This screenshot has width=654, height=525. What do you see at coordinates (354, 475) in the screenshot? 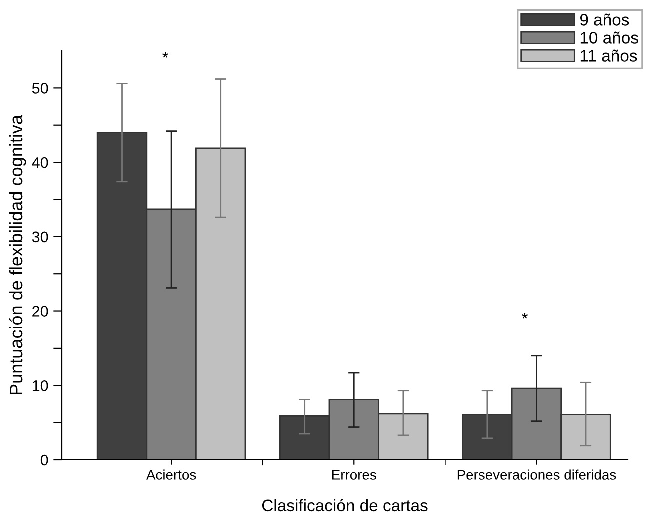
I see `x-tick-label: Errores` at bounding box center [354, 475].